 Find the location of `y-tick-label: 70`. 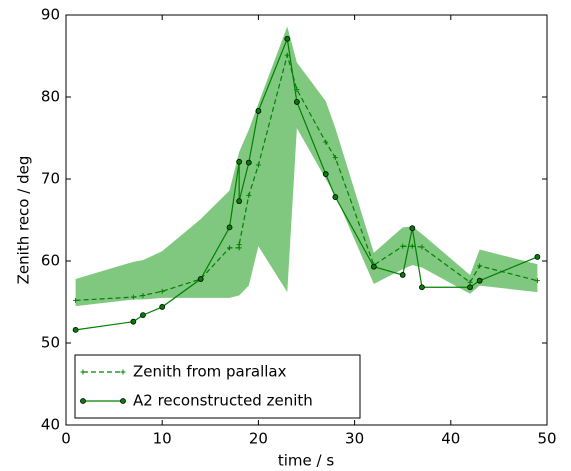

y-tick-label: 70 is located at coordinates (50, 179).